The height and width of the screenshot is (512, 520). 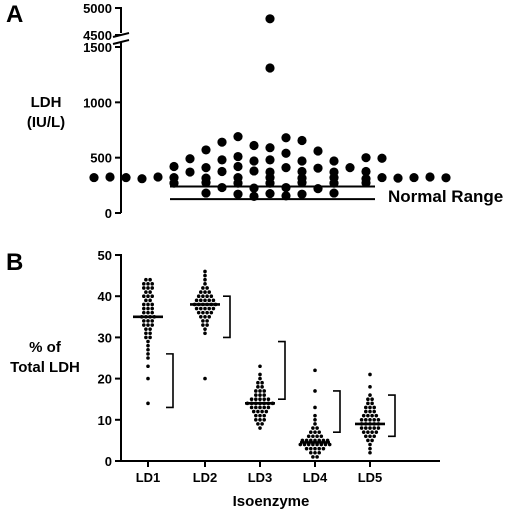 I want to click on panel-b-category-label: LD2, so click(x=205, y=477).